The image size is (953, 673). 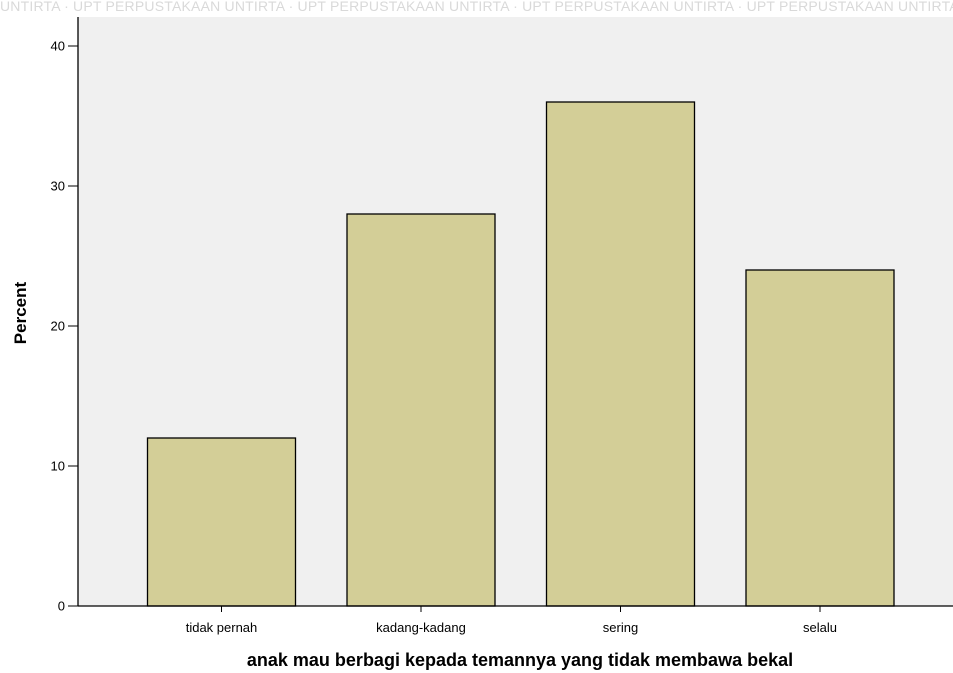 I want to click on y-tick-label: 30, so click(x=58, y=186).